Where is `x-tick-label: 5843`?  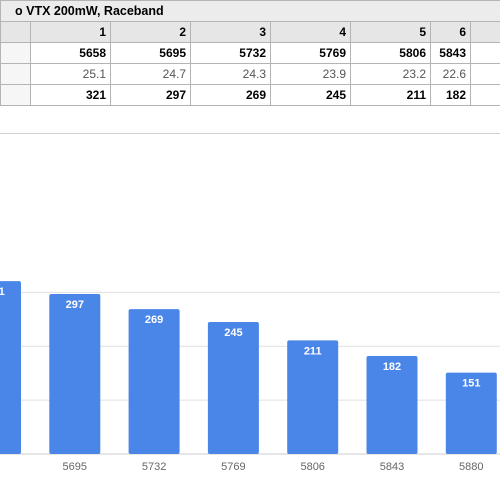
x-tick-label: 5843 is located at coordinates (392, 467).